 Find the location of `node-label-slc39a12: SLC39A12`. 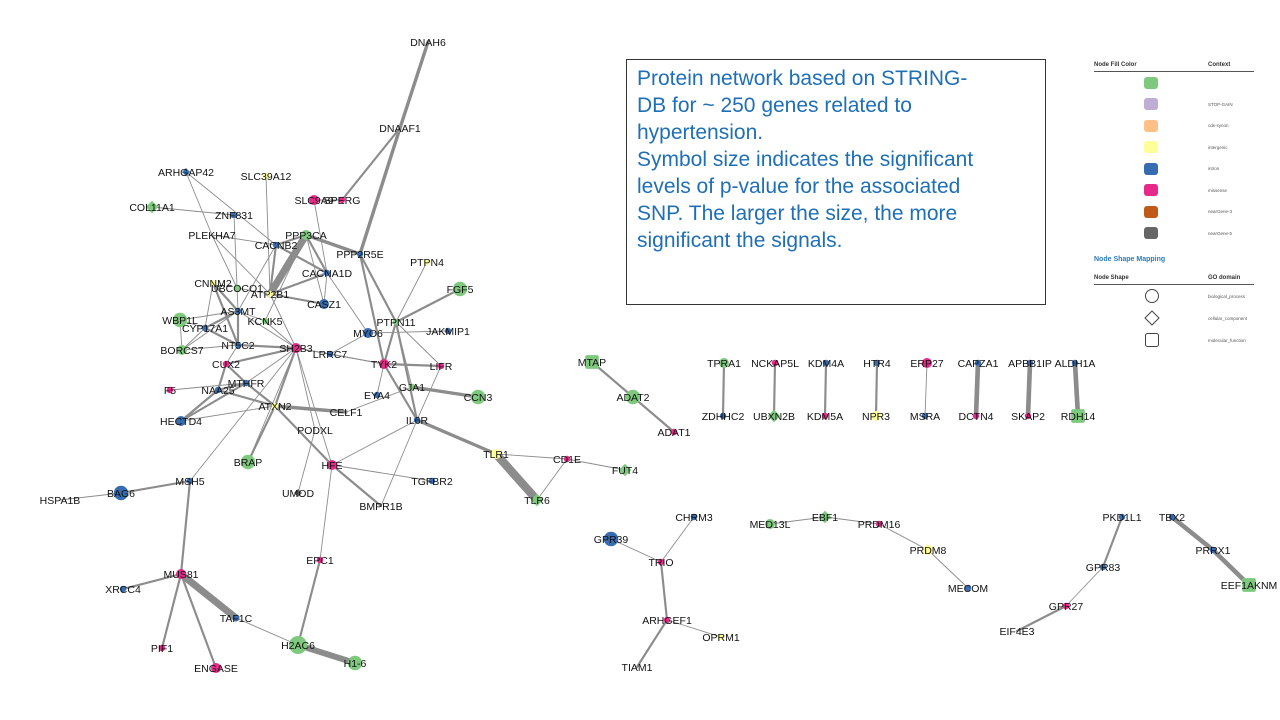

node-label-slc39a12: SLC39A12 is located at coordinates (266, 177).